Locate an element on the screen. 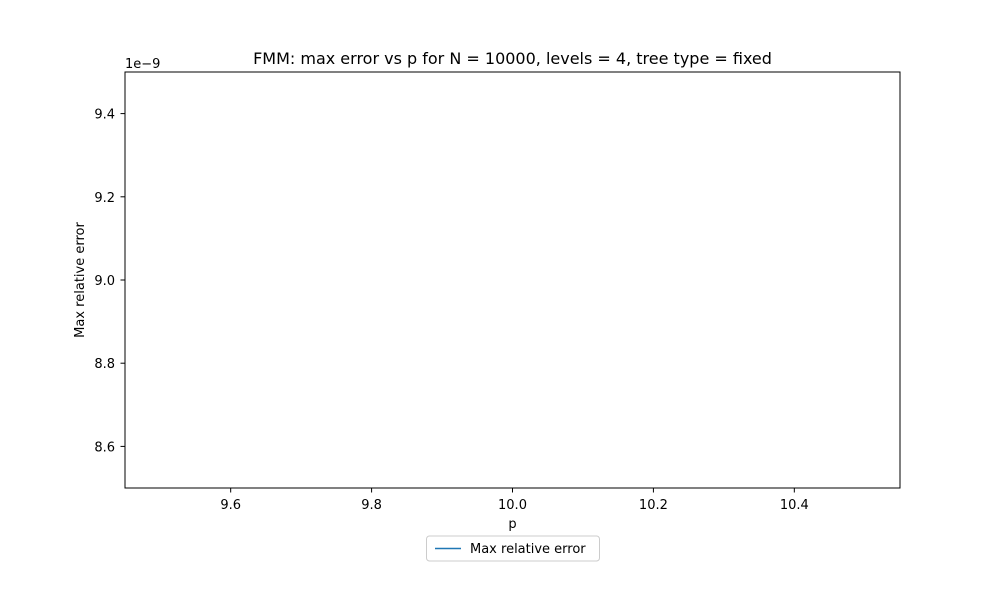 This screenshot has height=600, width=1000. x-axis-label: p is located at coordinates (512, 524).